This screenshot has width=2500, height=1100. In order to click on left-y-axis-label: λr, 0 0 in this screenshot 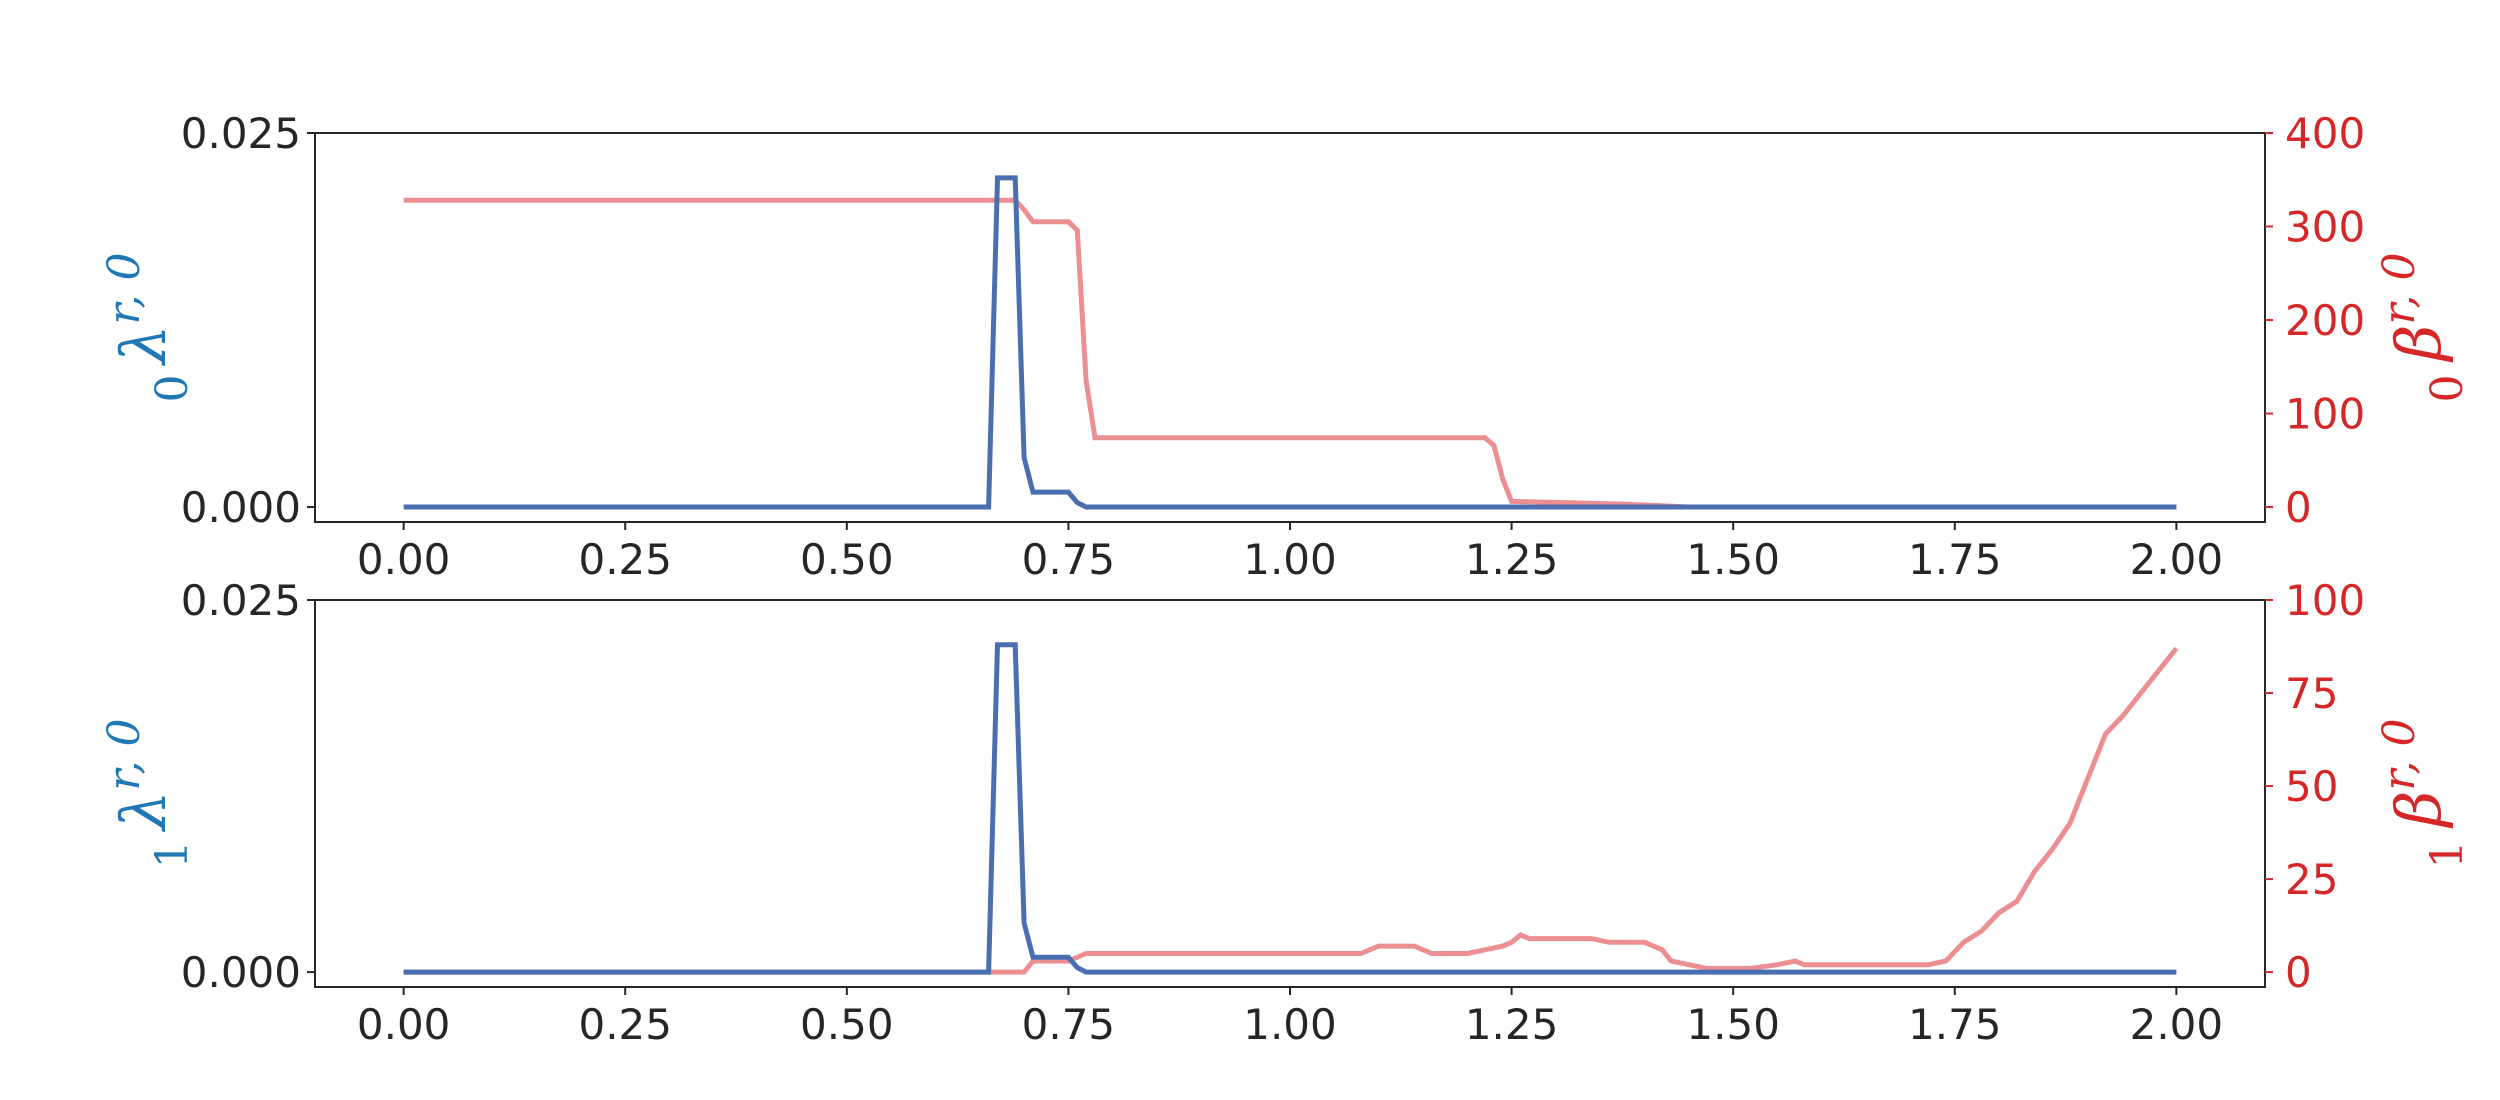, I will do `click(148, 328)`.